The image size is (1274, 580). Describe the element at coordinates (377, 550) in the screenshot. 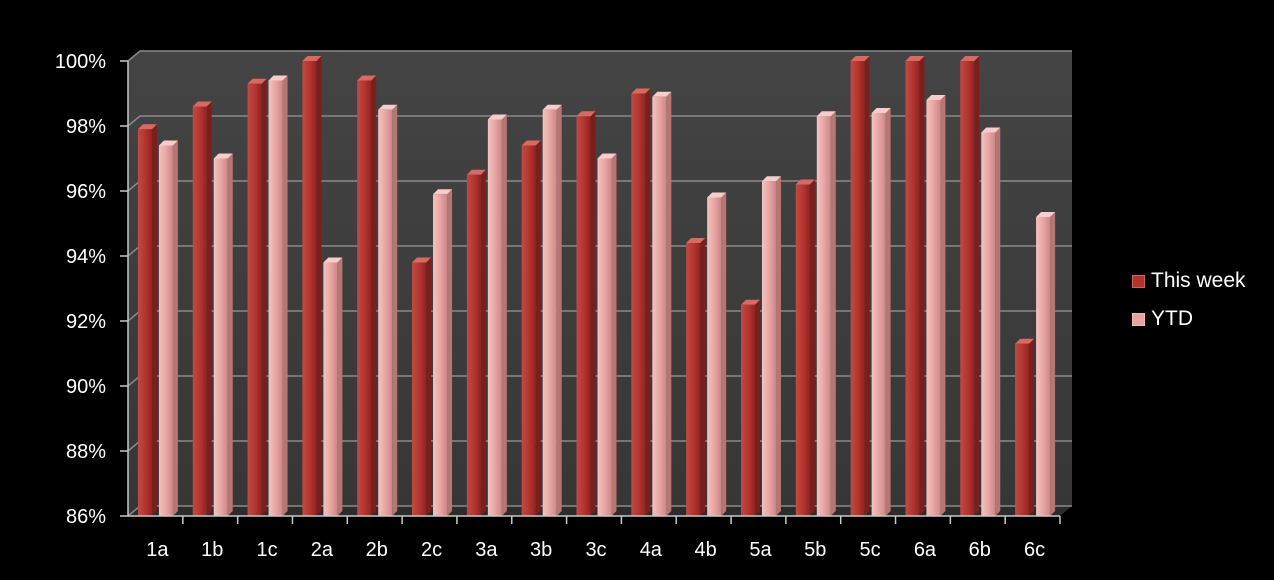

I see `x-tick-label: 2b` at that location.